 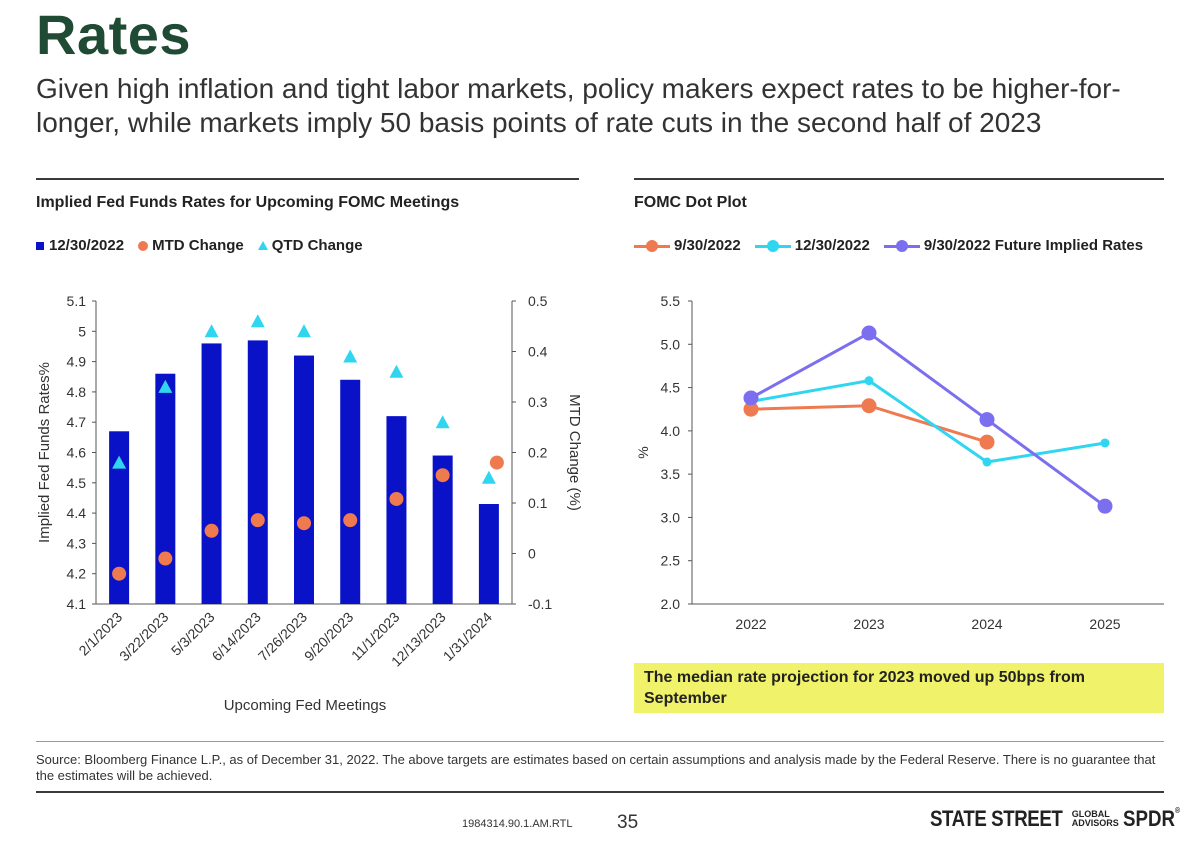 I want to click on x-tick-label: 2024, so click(x=986, y=624).